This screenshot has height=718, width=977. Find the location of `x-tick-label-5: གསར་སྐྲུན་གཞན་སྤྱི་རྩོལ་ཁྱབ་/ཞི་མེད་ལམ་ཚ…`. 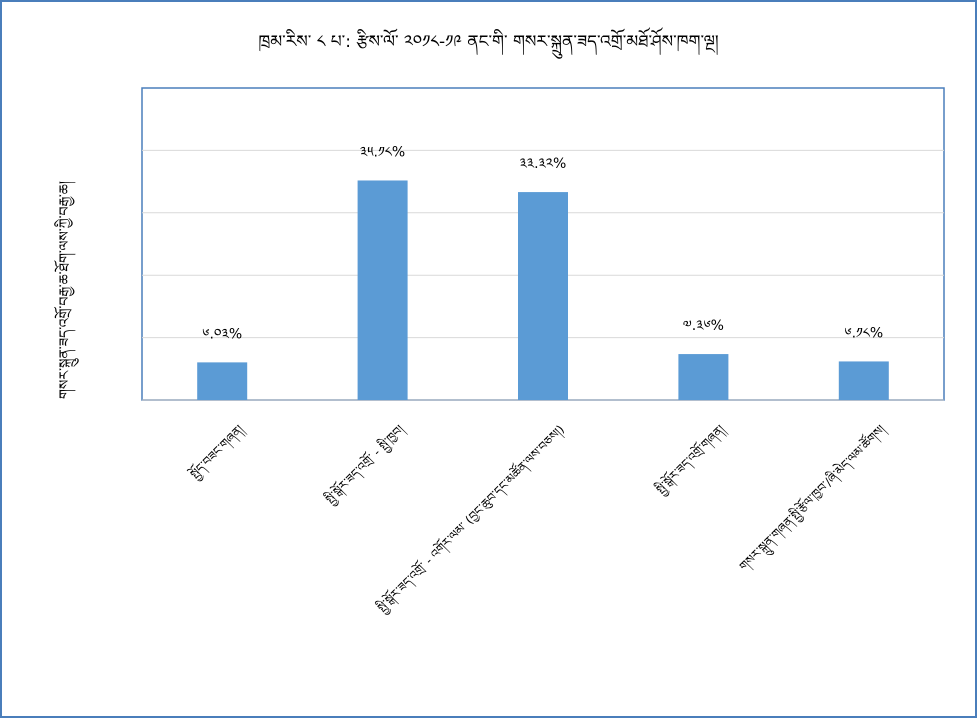

x-tick-label-5: གསར་སྐྲུན་གཞན་སྤྱི་རྩོལ་ཁྱབ་/ཞི་མེད་ལམ་ཚ… is located at coordinates (813, 499).